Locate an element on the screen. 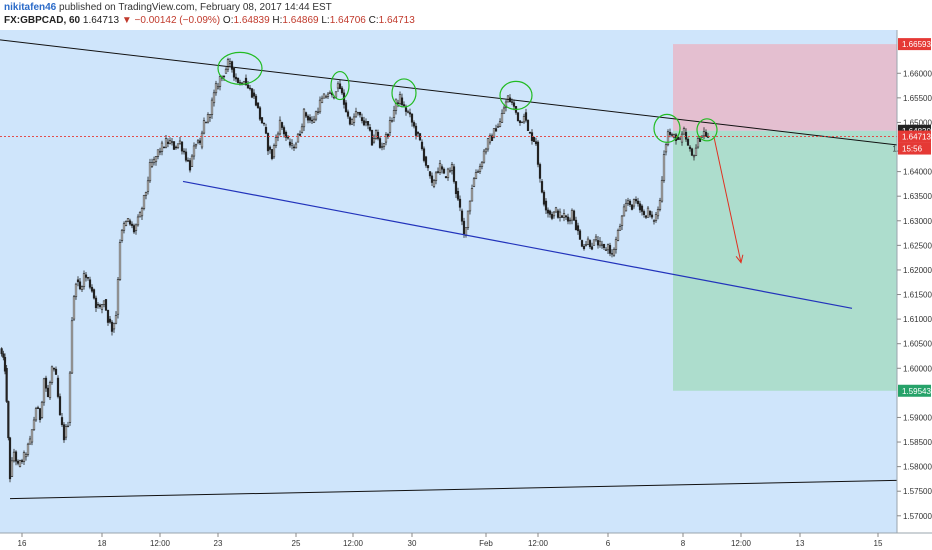 This screenshot has height=550, width=932. stop-loss-zone is located at coordinates (785, 87).